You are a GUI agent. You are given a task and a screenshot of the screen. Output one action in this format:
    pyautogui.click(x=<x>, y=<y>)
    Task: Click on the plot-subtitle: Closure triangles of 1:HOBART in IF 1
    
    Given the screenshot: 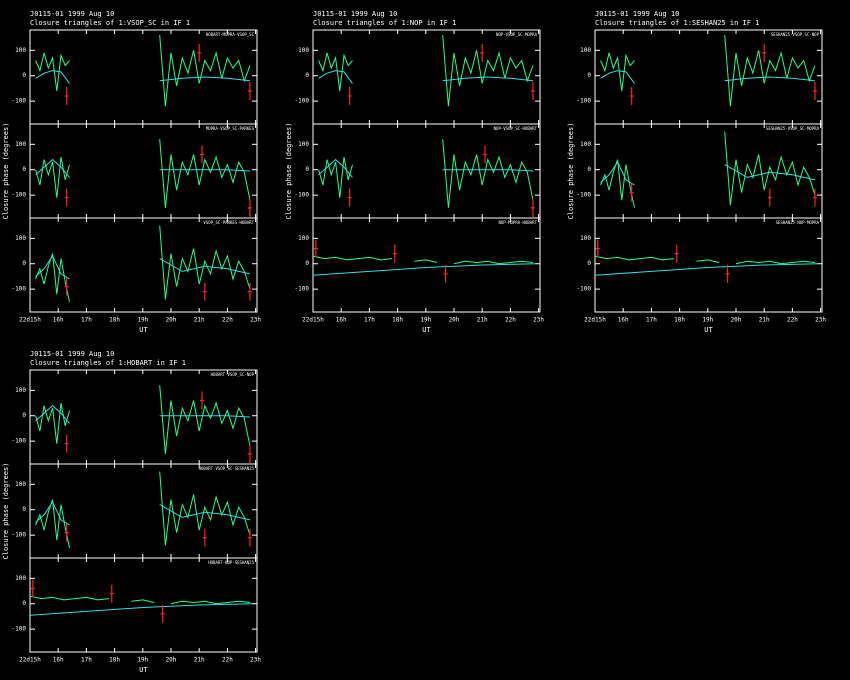 What is the action you would take?
    pyautogui.click(x=108, y=363)
    